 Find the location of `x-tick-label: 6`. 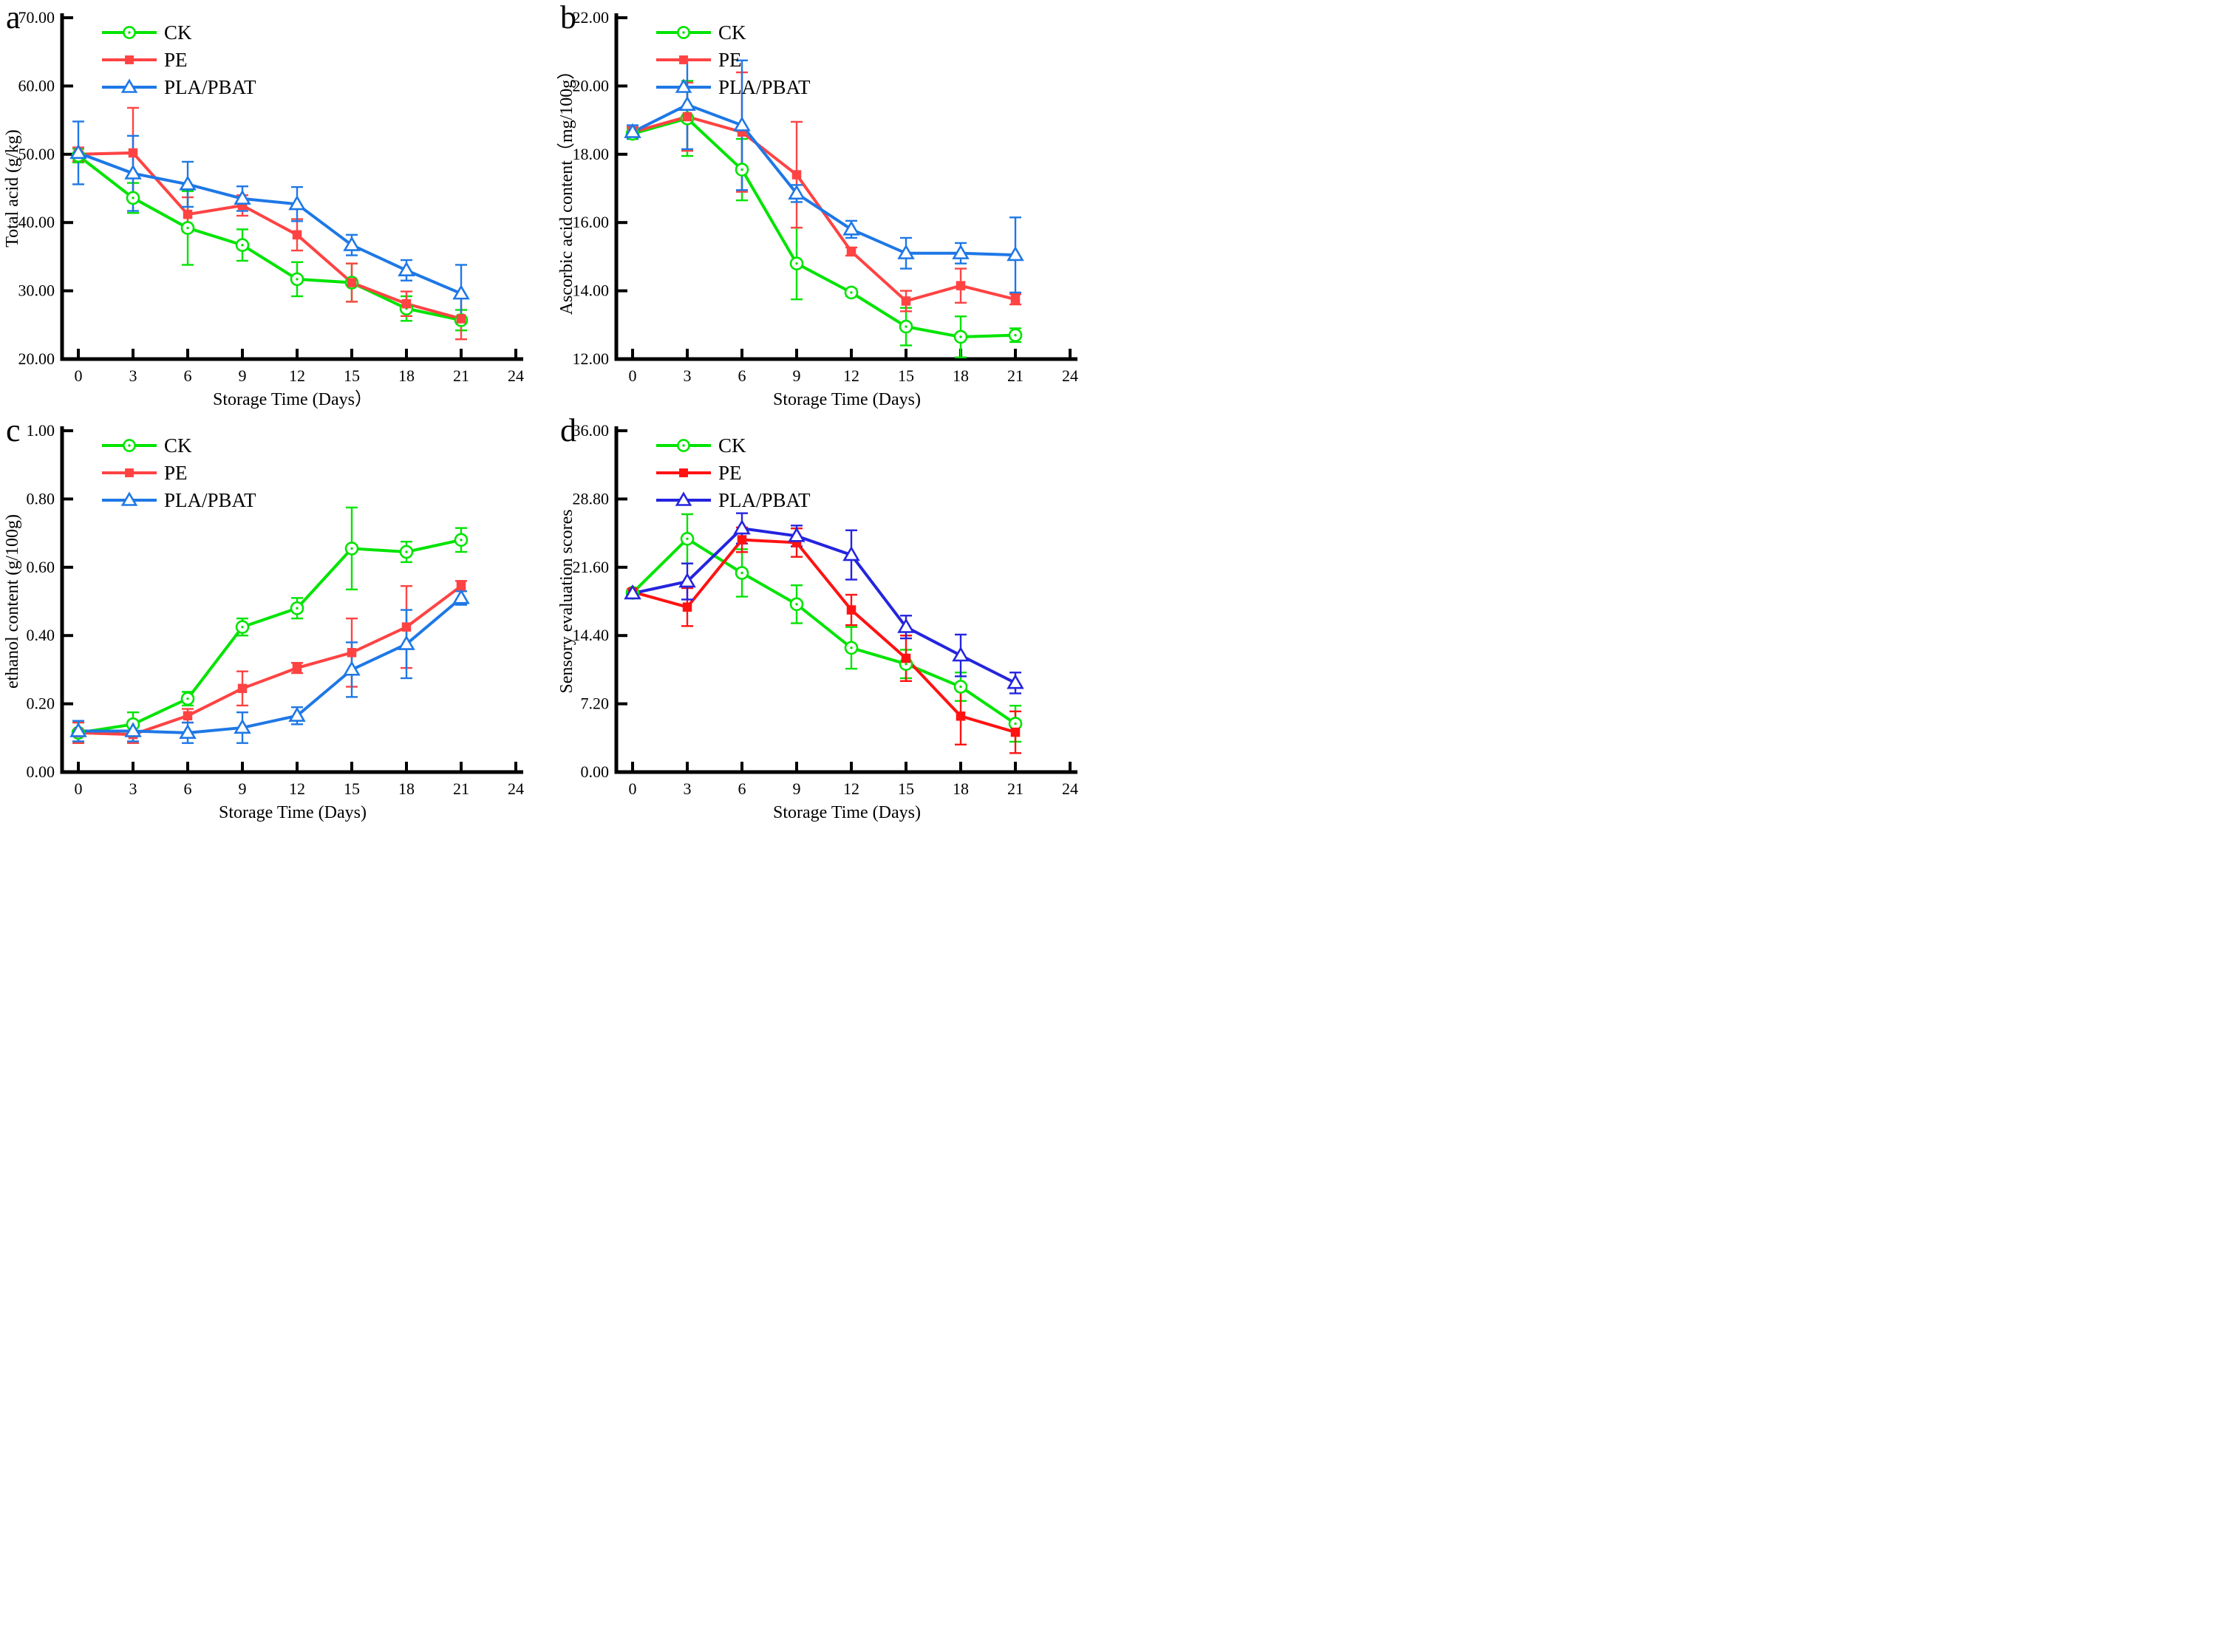

x-tick-label: 6 is located at coordinates (188, 788).